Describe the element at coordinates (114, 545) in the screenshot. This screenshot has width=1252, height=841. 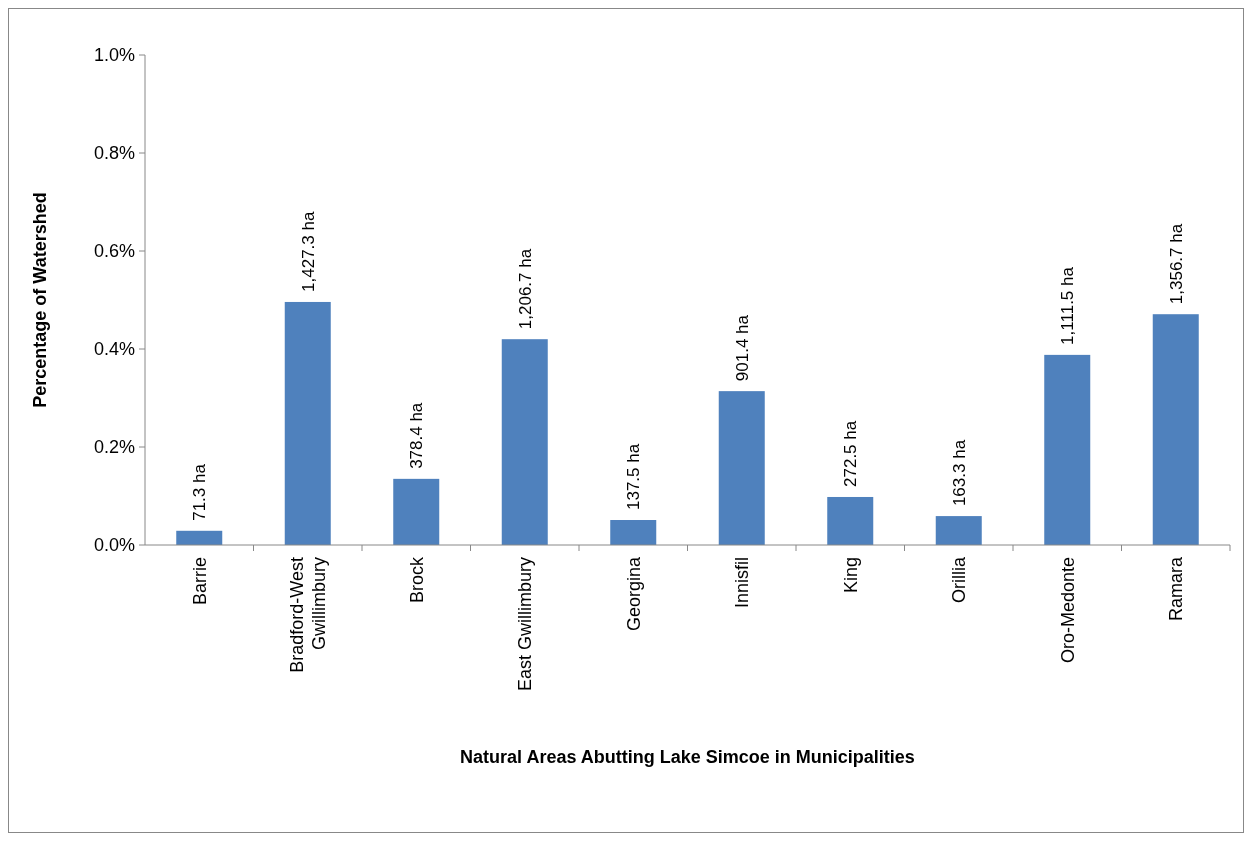
I see `y-tick-label: 0.0%` at that location.